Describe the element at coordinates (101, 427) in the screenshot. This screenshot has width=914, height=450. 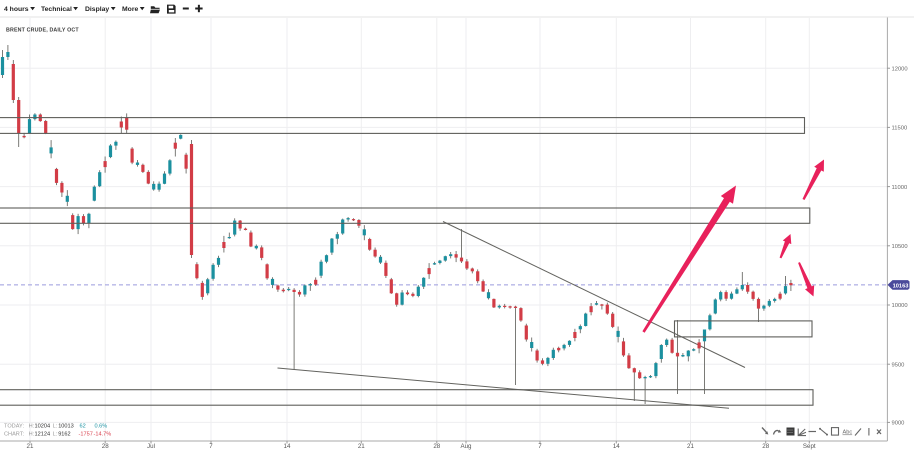
I see `svg-text: 0.6%` at that location.